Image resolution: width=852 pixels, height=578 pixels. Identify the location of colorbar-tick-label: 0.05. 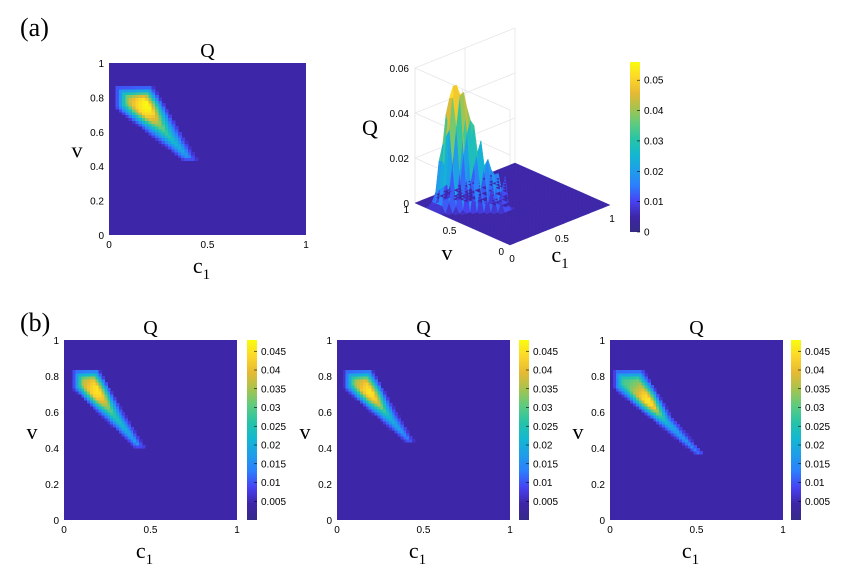
(654, 81).